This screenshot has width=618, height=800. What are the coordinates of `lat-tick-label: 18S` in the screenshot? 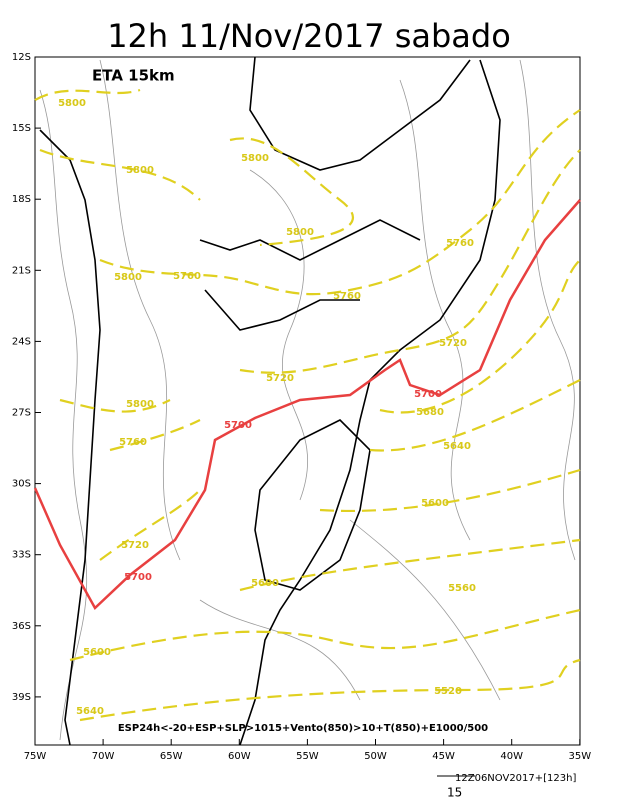 It's located at (21, 199).